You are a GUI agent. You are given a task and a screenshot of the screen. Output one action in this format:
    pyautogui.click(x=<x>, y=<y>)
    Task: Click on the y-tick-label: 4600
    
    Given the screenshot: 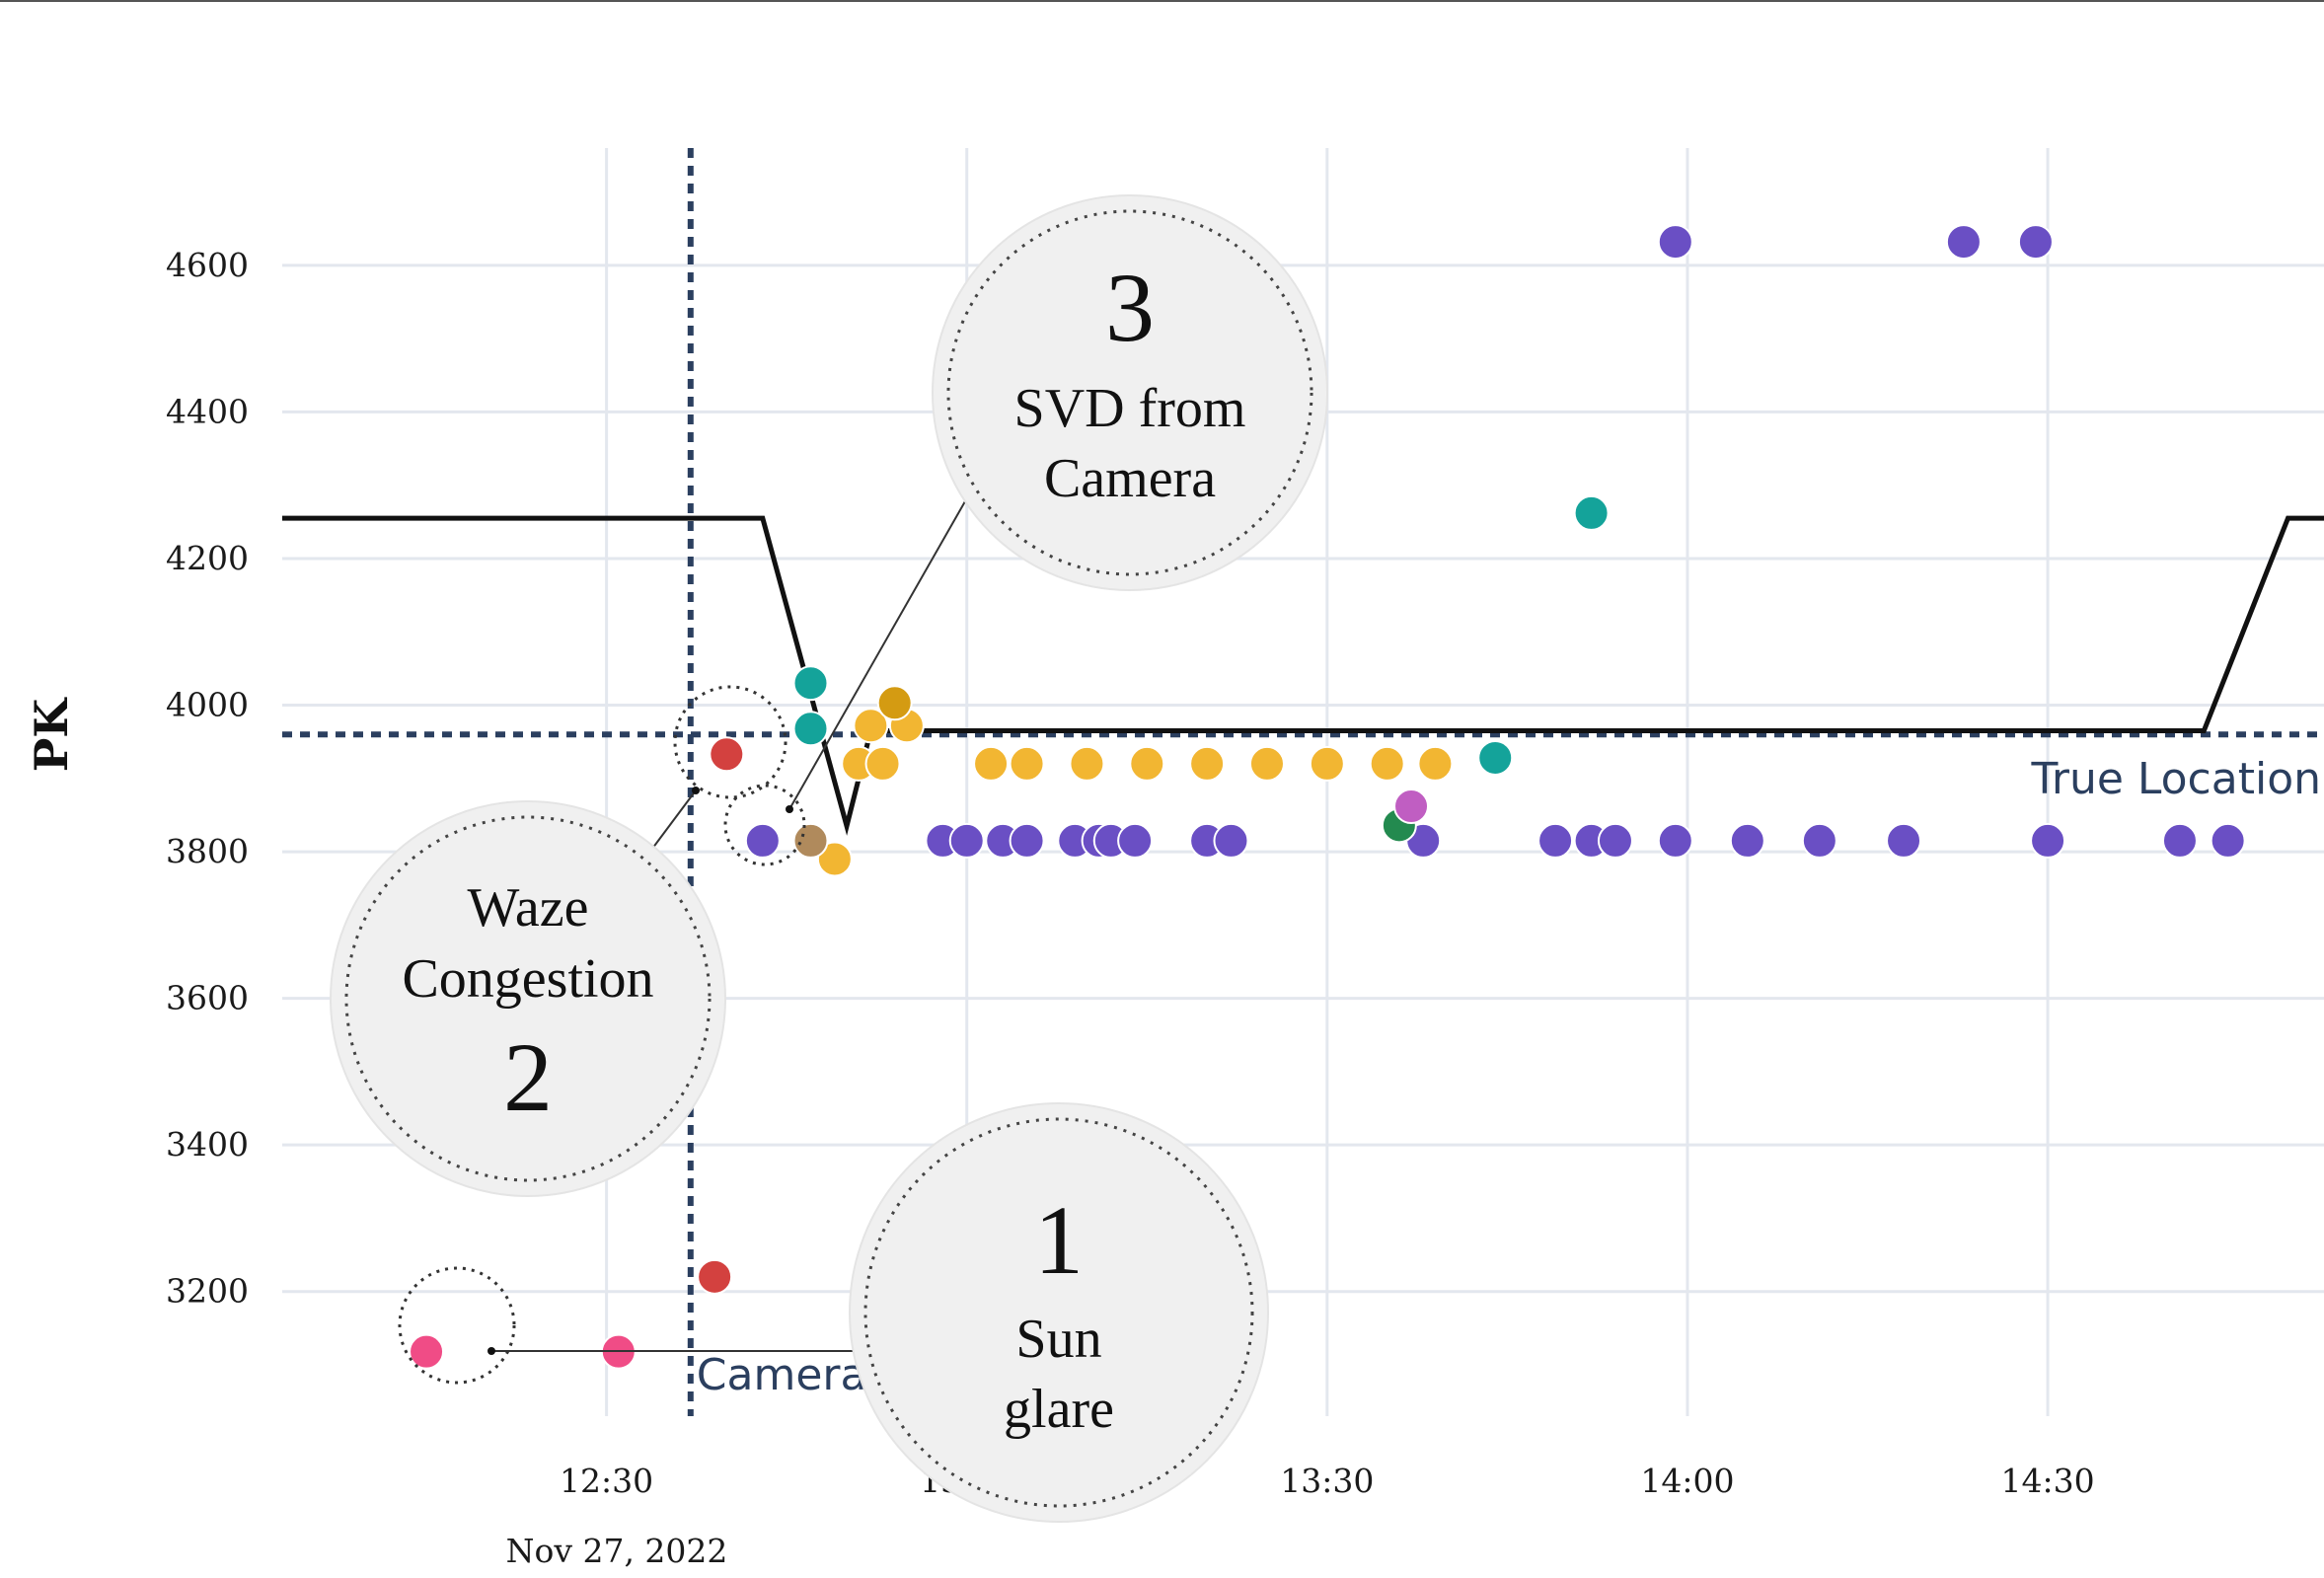 What is the action you would take?
    pyautogui.click(x=208, y=265)
    